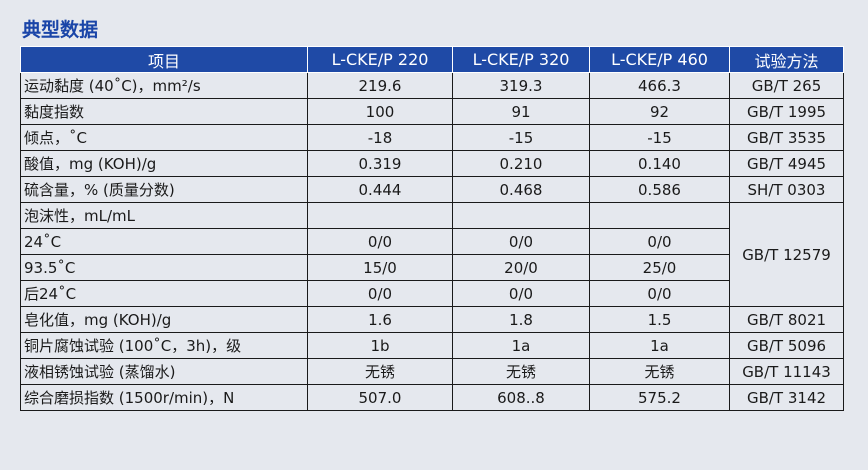 The width and height of the screenshot is (868, 470). I want to click on value-460: 575.2, so click(659, 397).